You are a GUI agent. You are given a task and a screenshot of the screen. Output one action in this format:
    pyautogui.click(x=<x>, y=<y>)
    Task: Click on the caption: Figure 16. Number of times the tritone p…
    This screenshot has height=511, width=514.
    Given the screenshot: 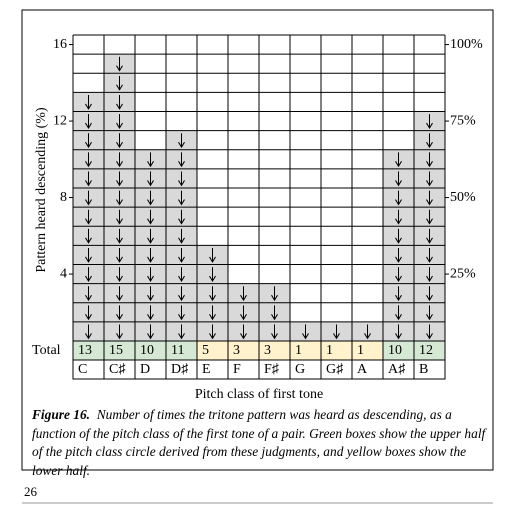 What is the action you would take?
    pyautogui.click(x=260, y=443)
    